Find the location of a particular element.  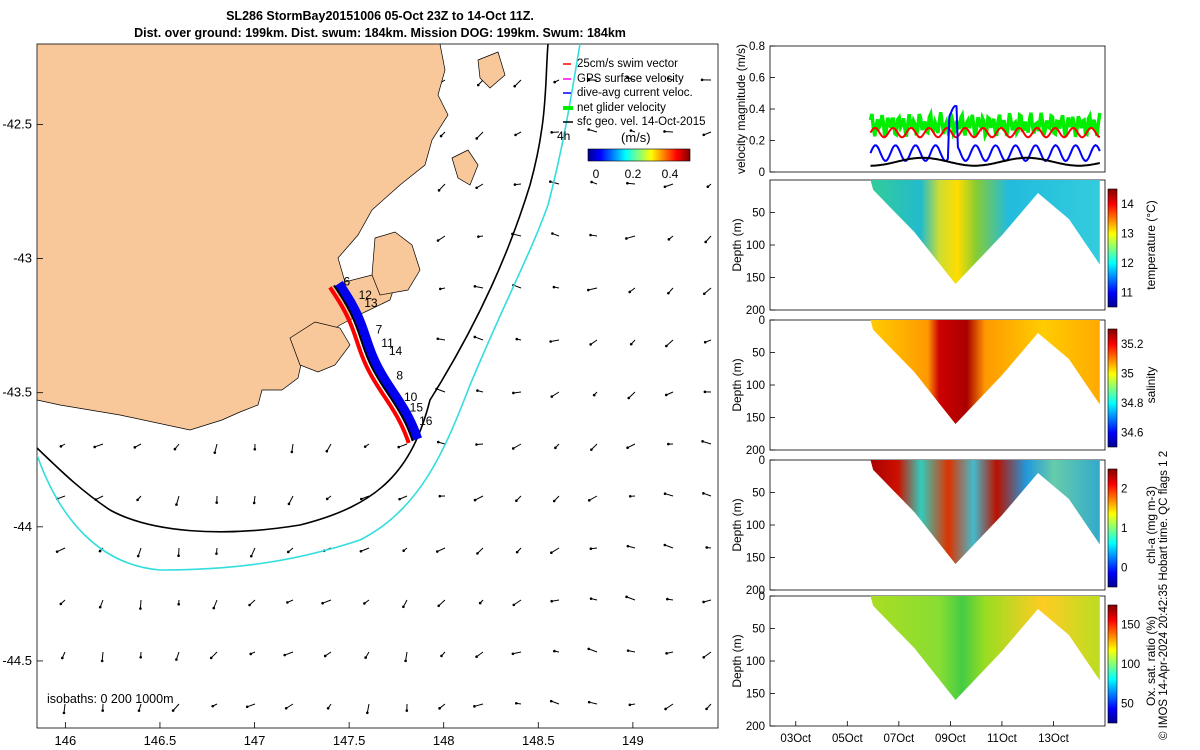

glider-path is located at coordinates (373, 363).